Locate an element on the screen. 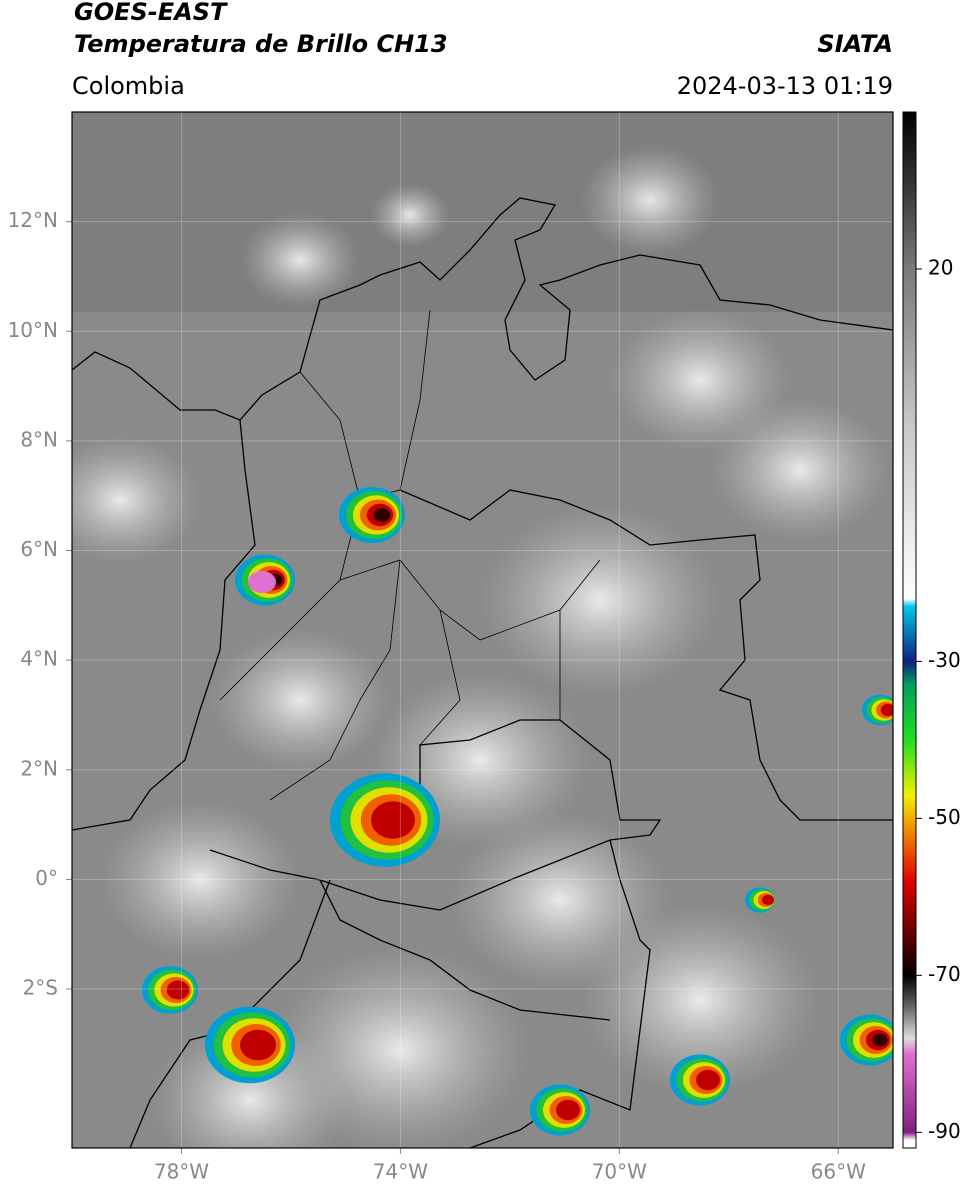 This screenshot has width=966, height=1194. pacific-coast is located at coordinates (164, 625).